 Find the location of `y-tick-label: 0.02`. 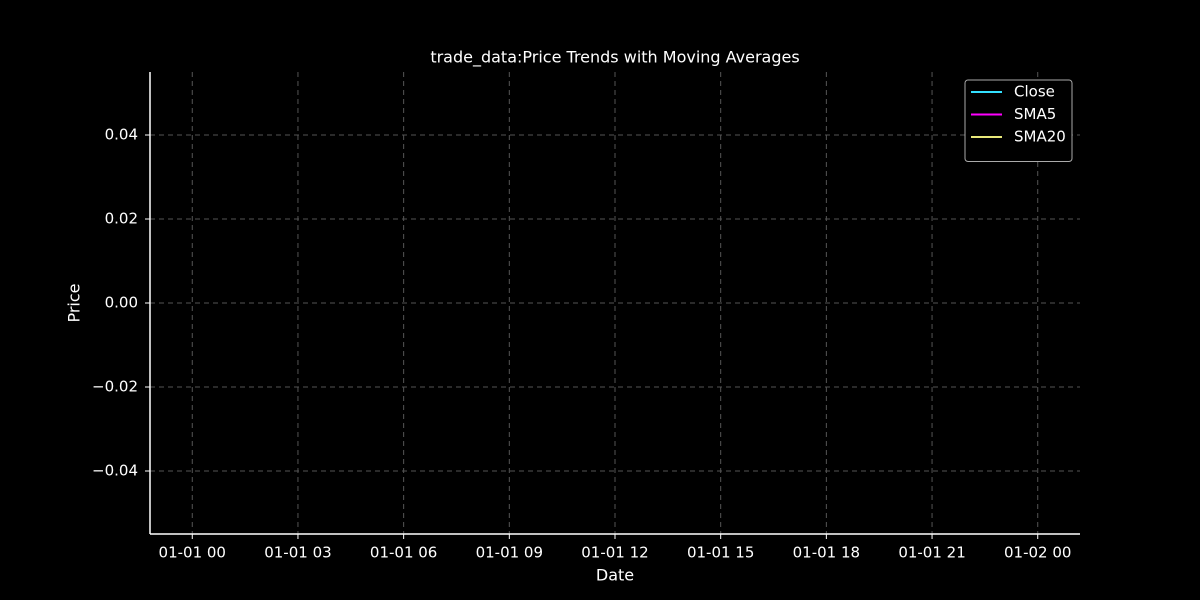

y-tick-label: 0.02 is located at coordinates (121, 219).